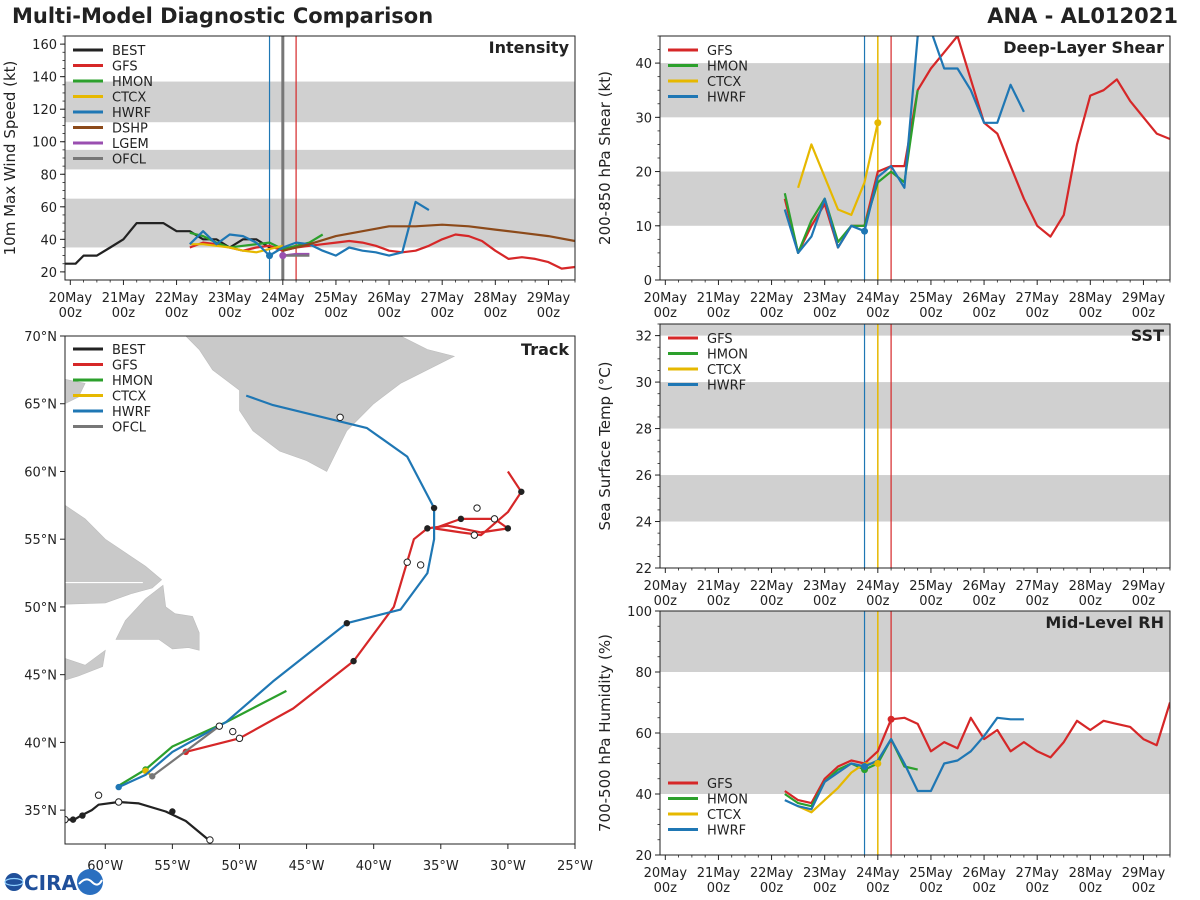 This screenshot has height=900, width=1200. I want to click on rh-legend-label: HWRF, so click(726, 831).